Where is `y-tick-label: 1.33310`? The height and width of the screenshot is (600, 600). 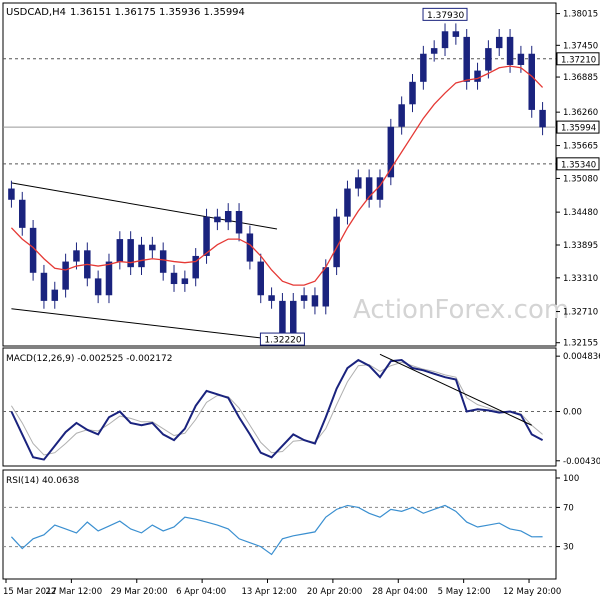 y-tick-label: 1.33310 is located at coordinates (580, 279).